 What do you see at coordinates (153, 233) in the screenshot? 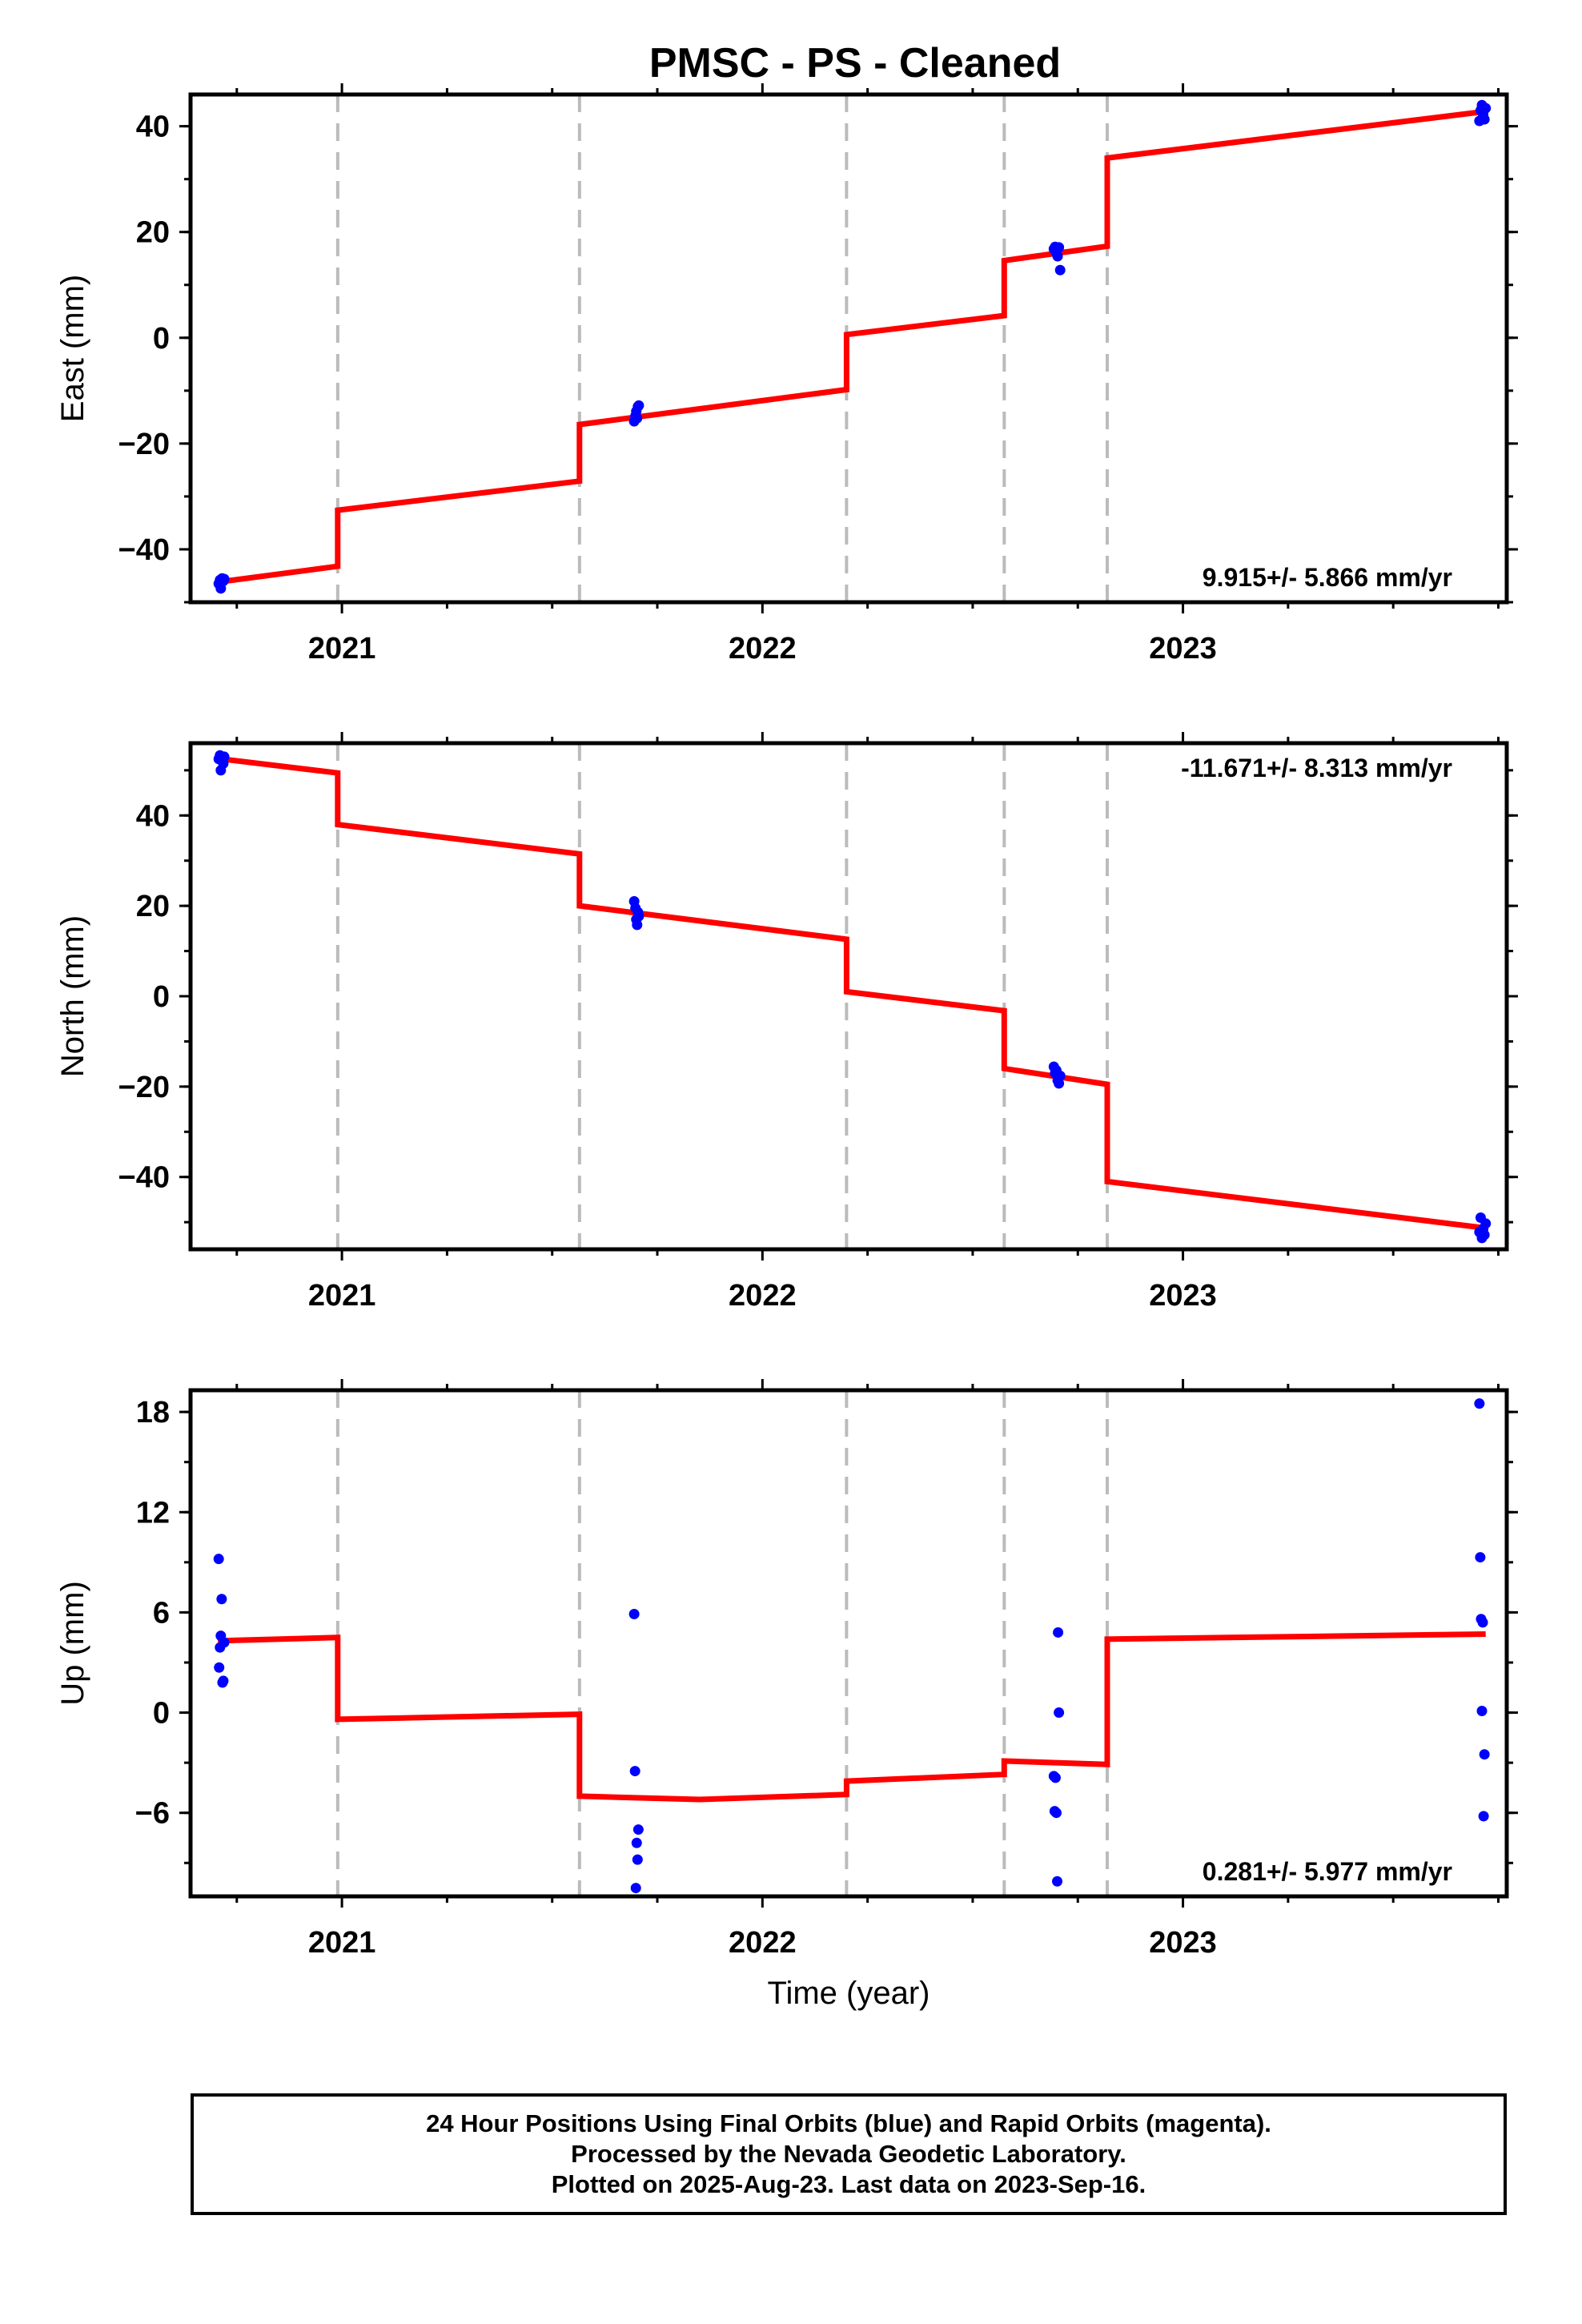
I see `east-ytick-label: 20` at bounding box center [153, 233].